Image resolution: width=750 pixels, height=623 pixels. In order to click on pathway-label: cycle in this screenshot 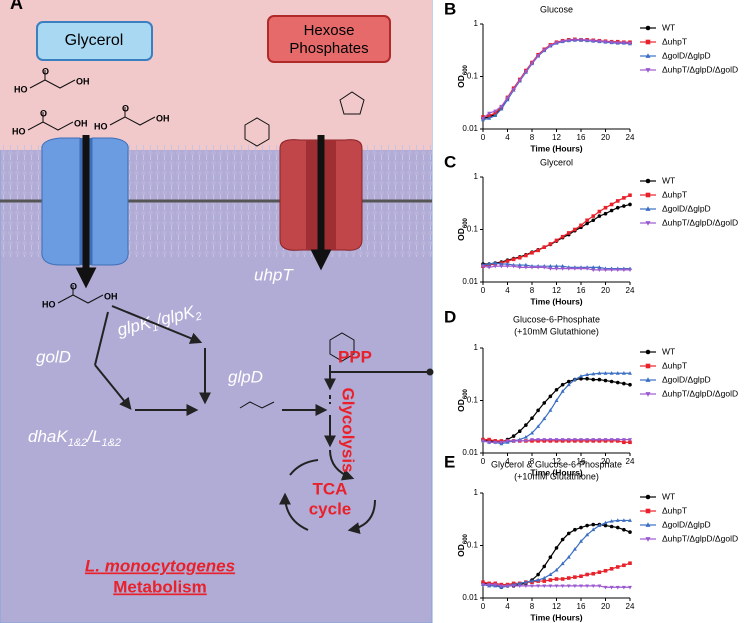, I will do `click(330, 508)`.